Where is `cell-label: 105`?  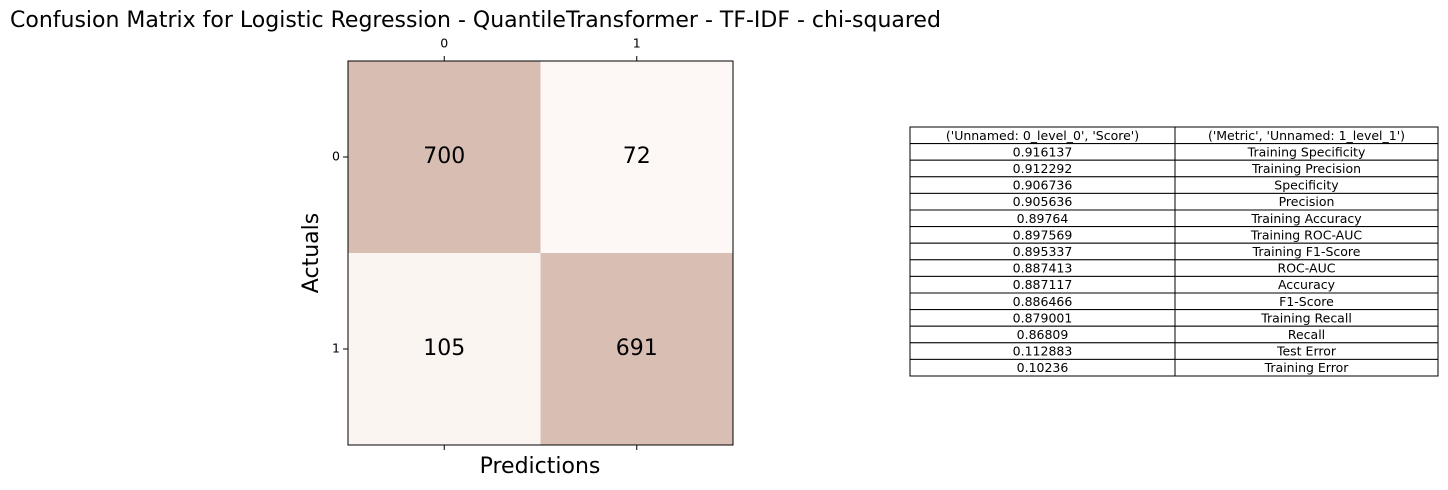
cell-label: 105 is located at coordinates (444, 348).